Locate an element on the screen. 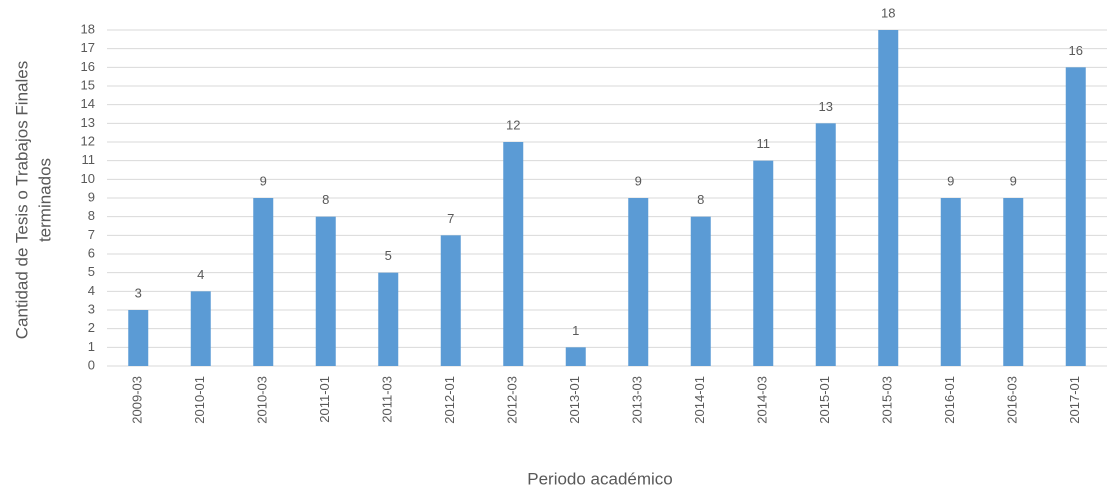 Image resolution: width=1110 pixels, height=490 pixels. data-label: 11 is located at coordinates (764, 143).